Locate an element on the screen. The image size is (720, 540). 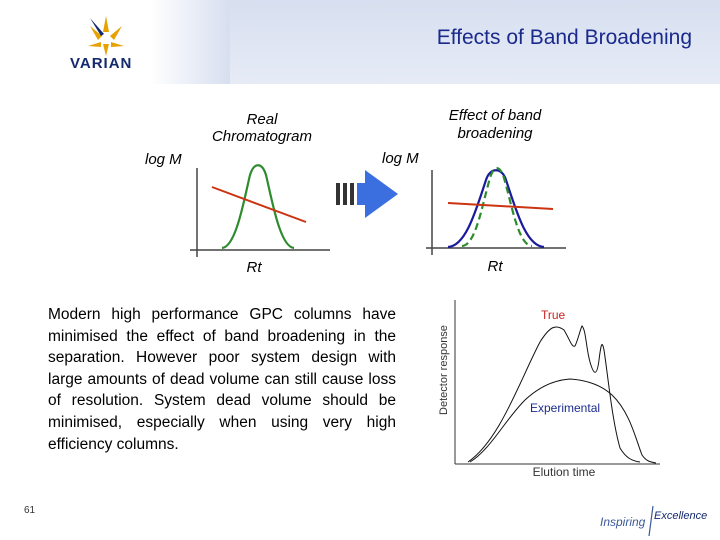
transform-arrow-icon is located at coordinates (367, 194).